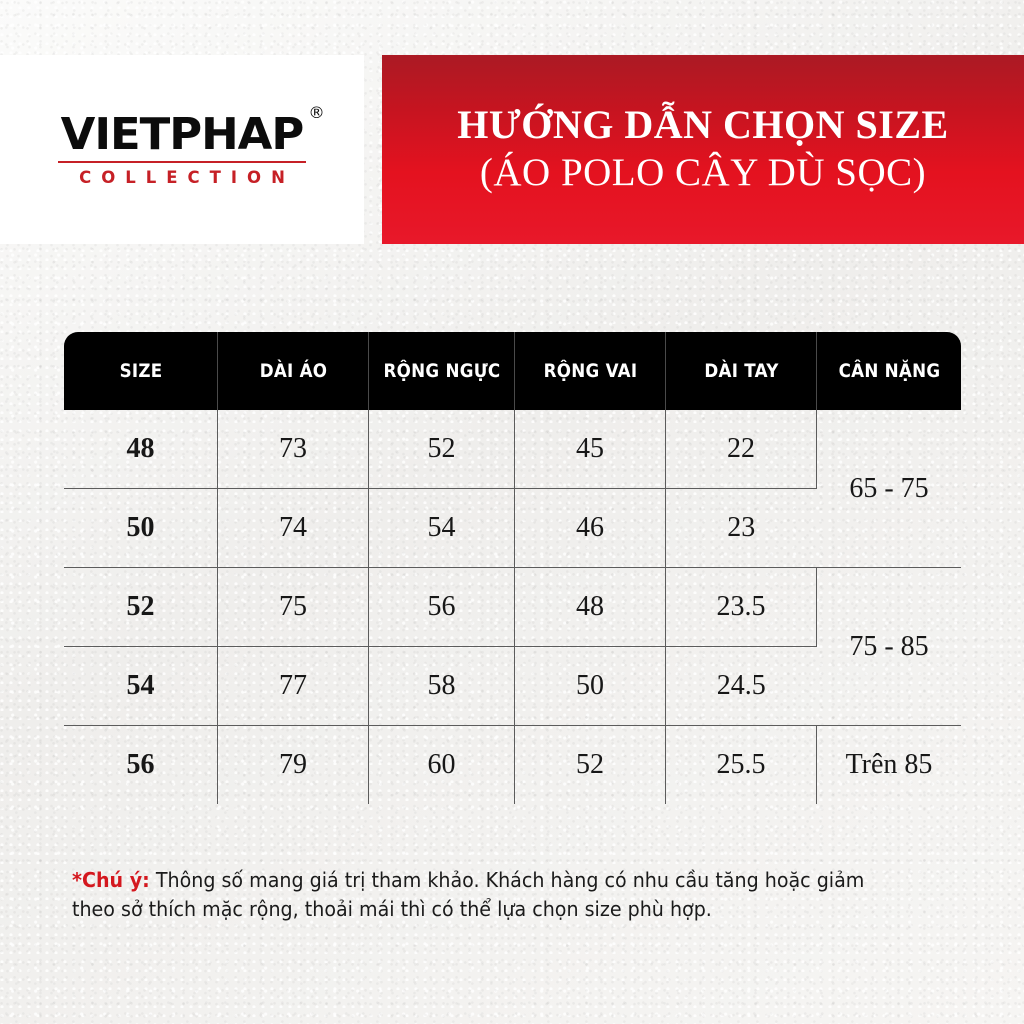 The height and width of the screenshot is (1024, 1024). What do you see at coordinates (141, 449) in the screenshot?
I see `cell-size: 48` at bounding box center [141, 449].